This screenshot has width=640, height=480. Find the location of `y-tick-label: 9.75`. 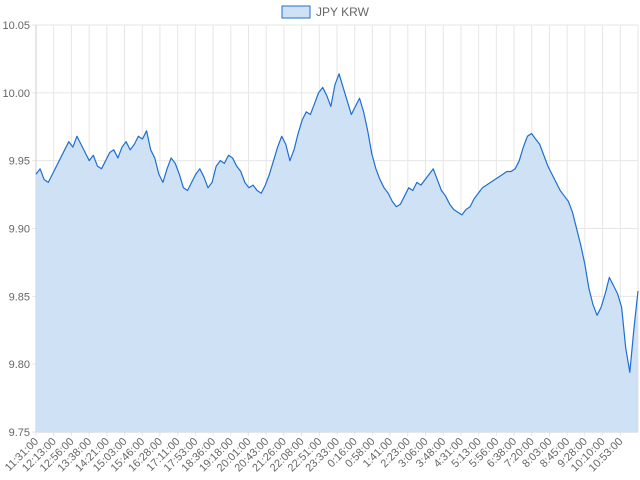

y-tick-label: 9.75 is located at coordinates (19, 433).